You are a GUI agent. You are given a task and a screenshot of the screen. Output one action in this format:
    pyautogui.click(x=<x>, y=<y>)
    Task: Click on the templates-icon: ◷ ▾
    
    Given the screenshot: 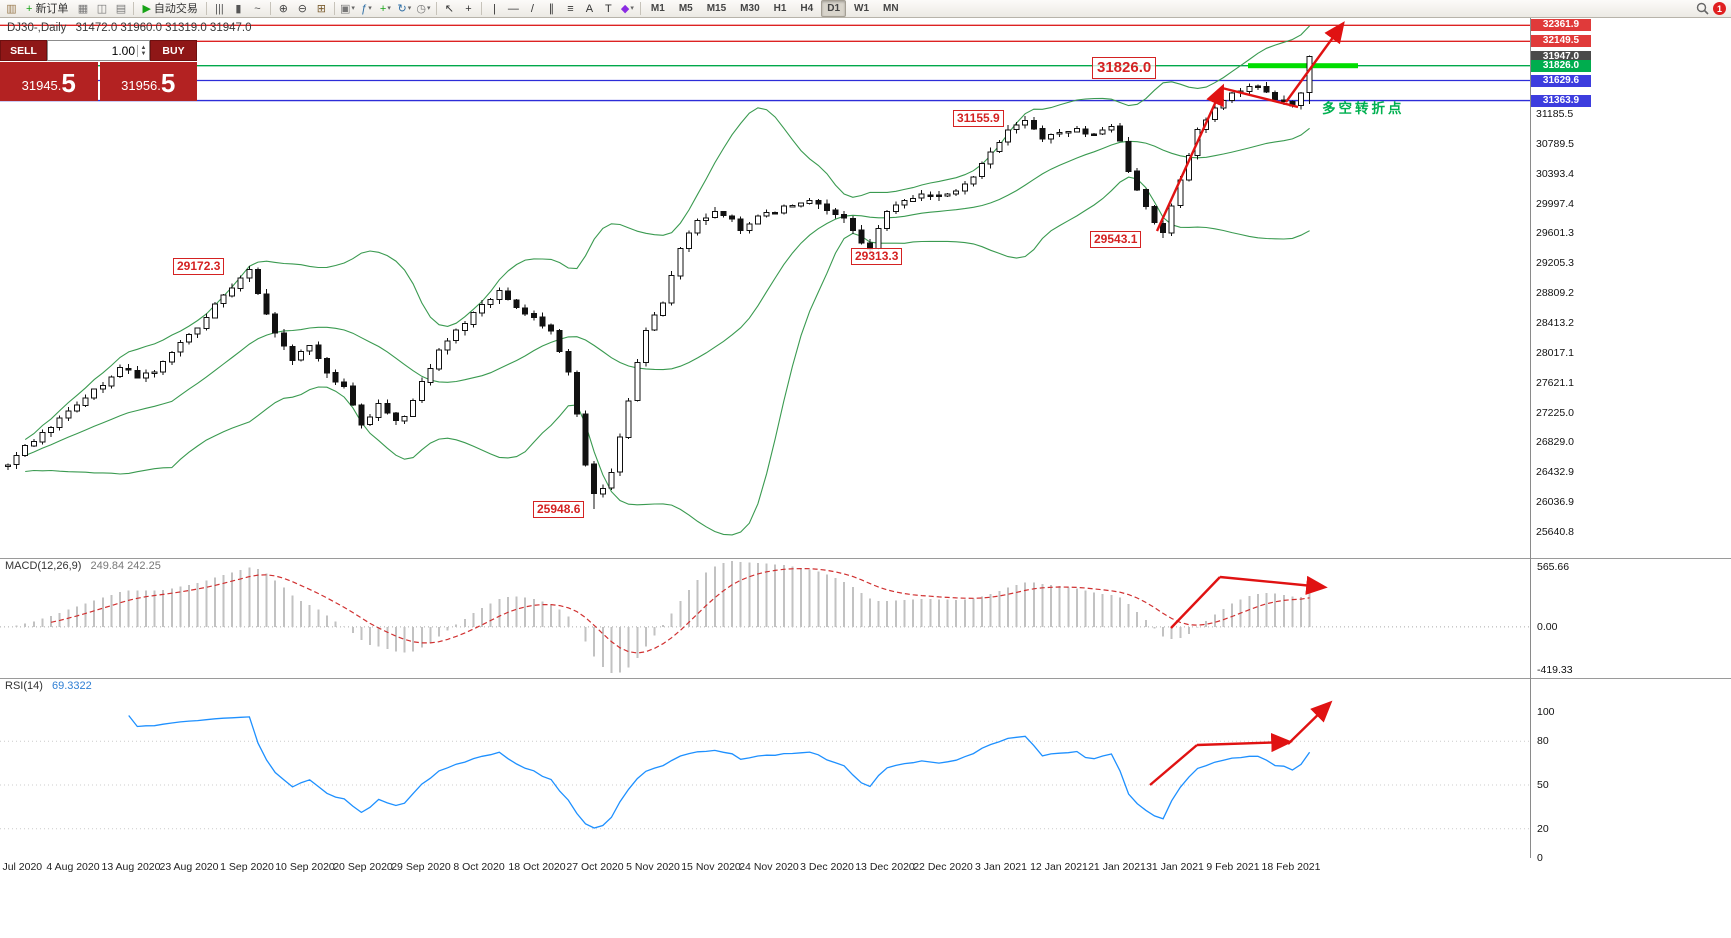 What is the action you would take?
    pyautogui.click(x=423, y=9)
    